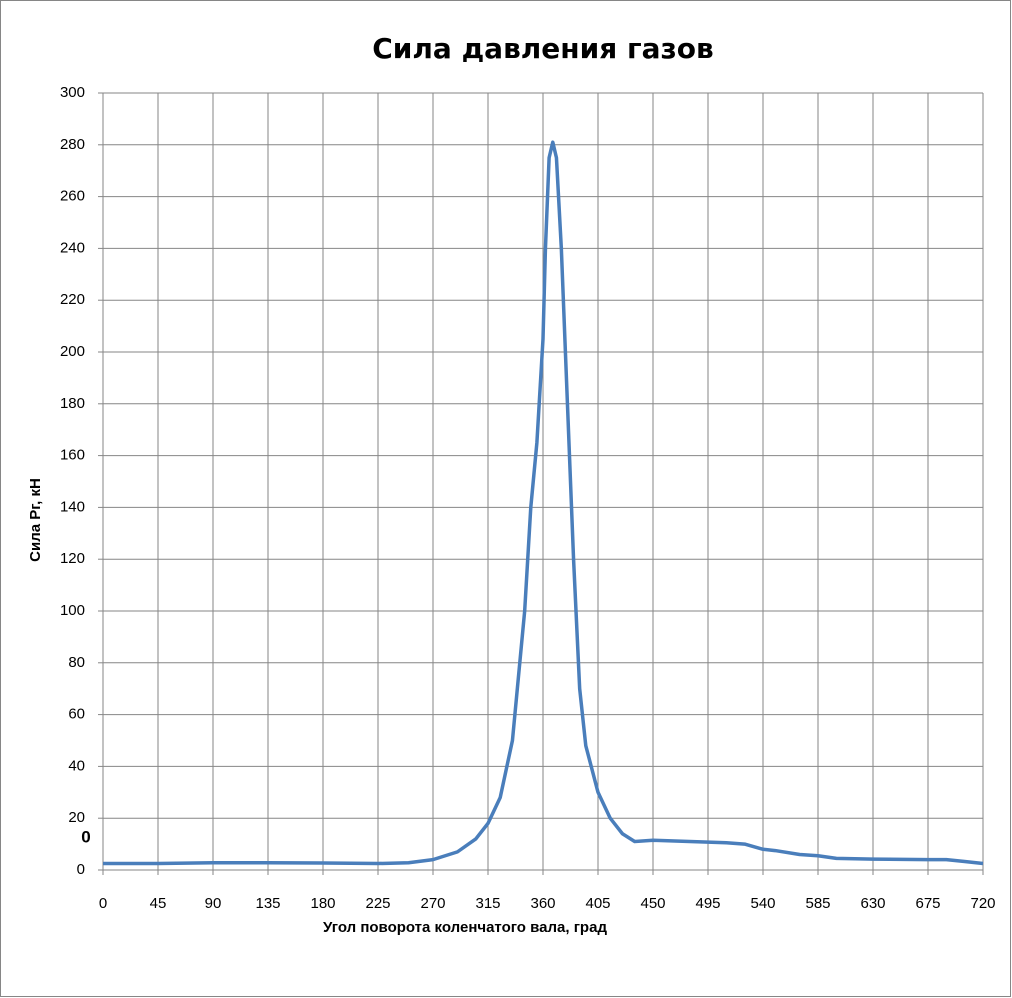 Image resolution: width=1012 pixels, height=998 pixels. I want to click on y-tick-label: 280, so click(72, 144).